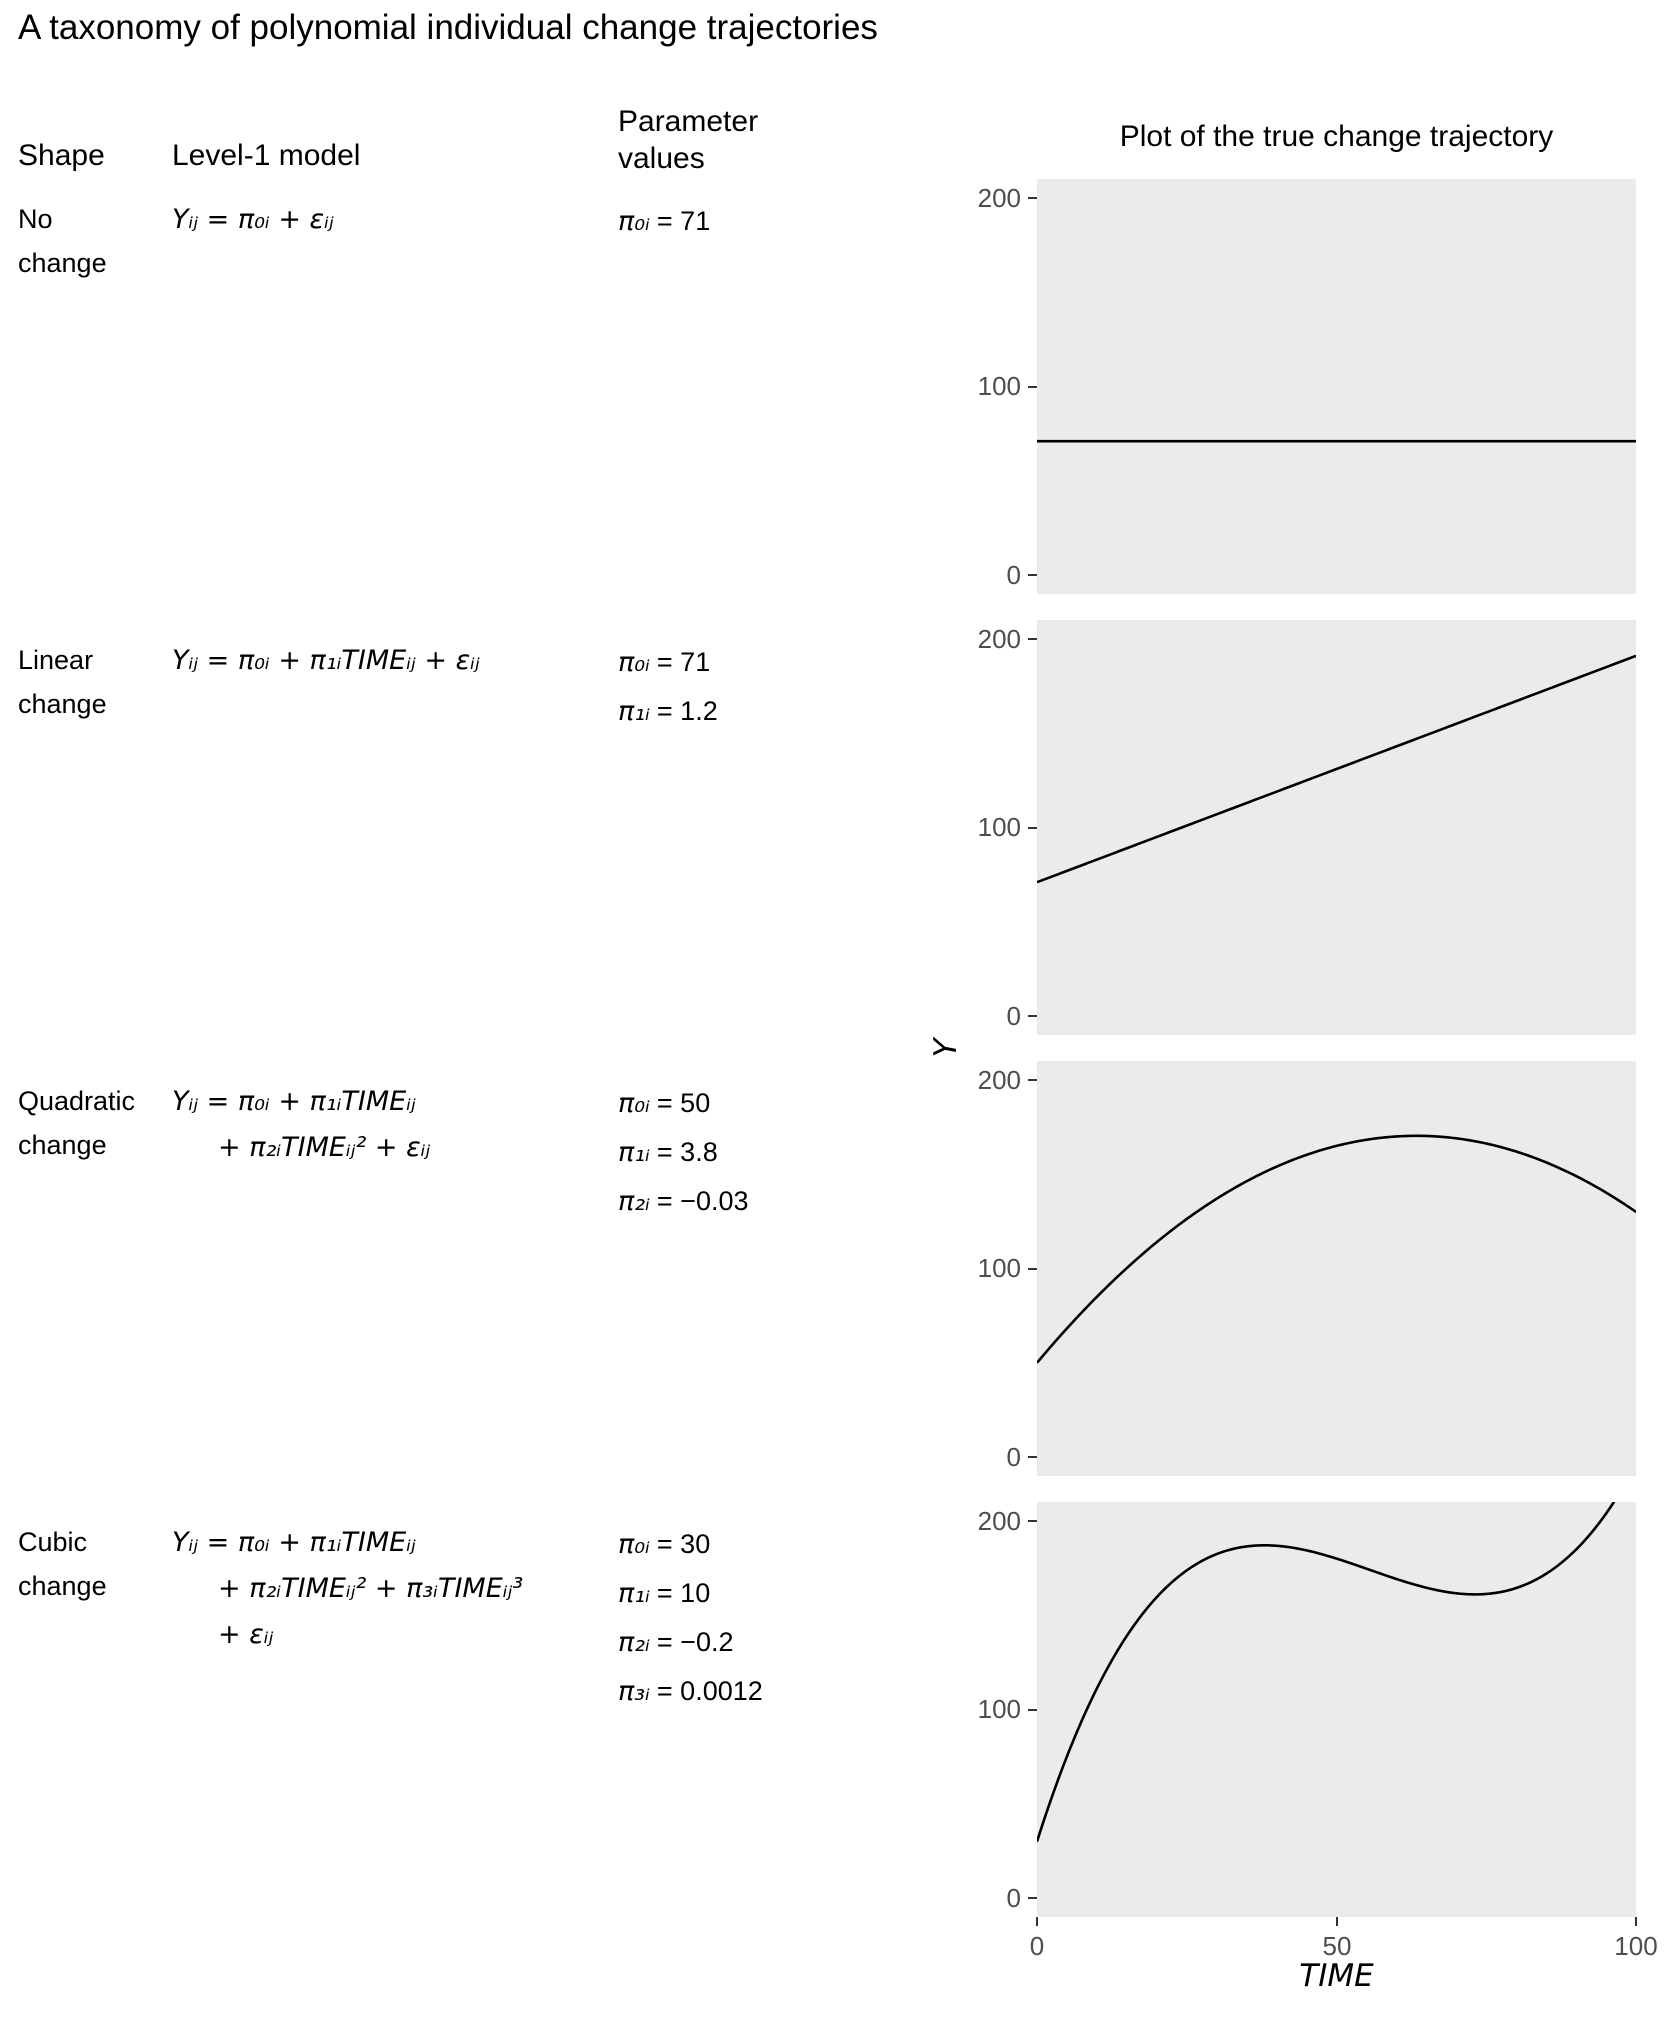 The height and width of the screenshot is (2040, 1680). What do you see at coordinates (695, 1642) in the screenshot?
I see `parameter-value: = −0.2` at bounding box center [695, 1642].